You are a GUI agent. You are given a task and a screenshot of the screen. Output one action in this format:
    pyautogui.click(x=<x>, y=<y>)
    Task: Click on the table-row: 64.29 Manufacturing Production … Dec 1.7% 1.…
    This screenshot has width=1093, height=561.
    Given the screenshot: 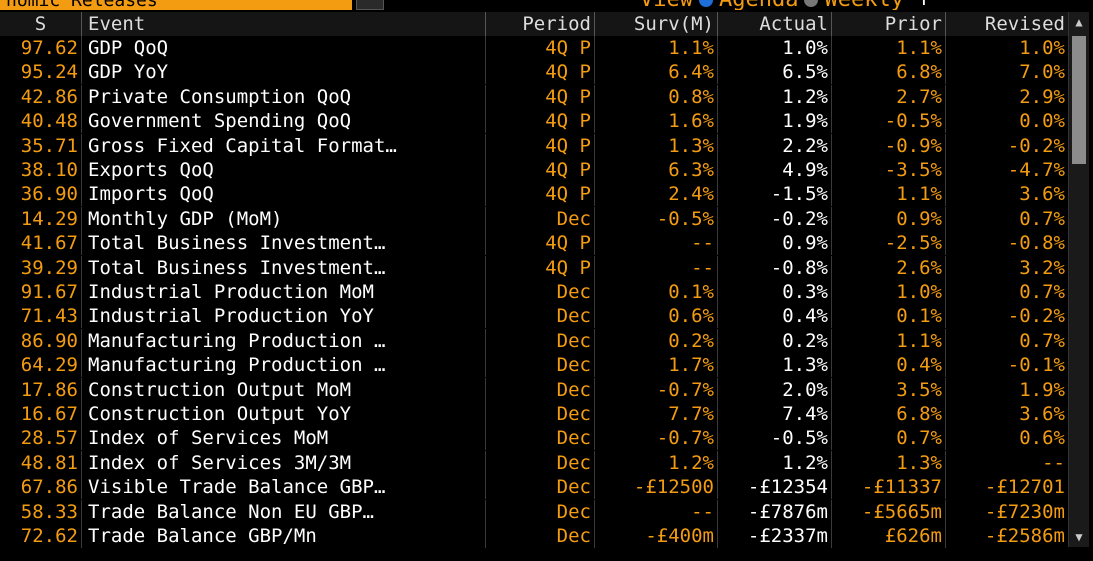 What is the action you would take?
    pyautogui.click(x=534, y=365)
    